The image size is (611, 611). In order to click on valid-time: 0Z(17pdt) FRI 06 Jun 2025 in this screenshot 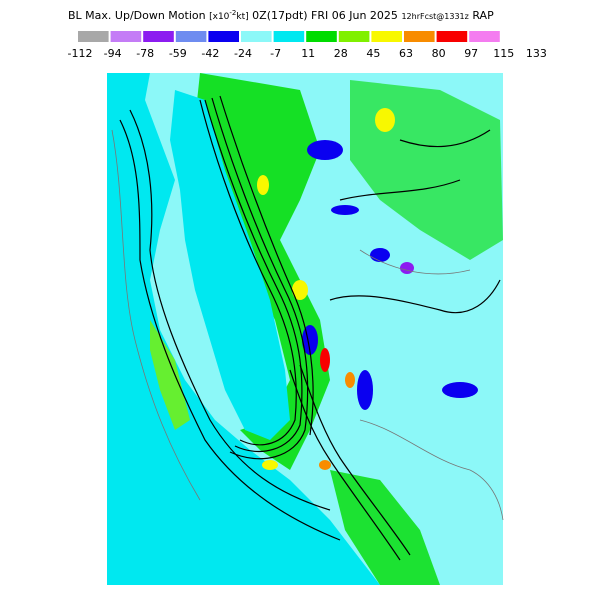, I will do `click(325, 15)`.